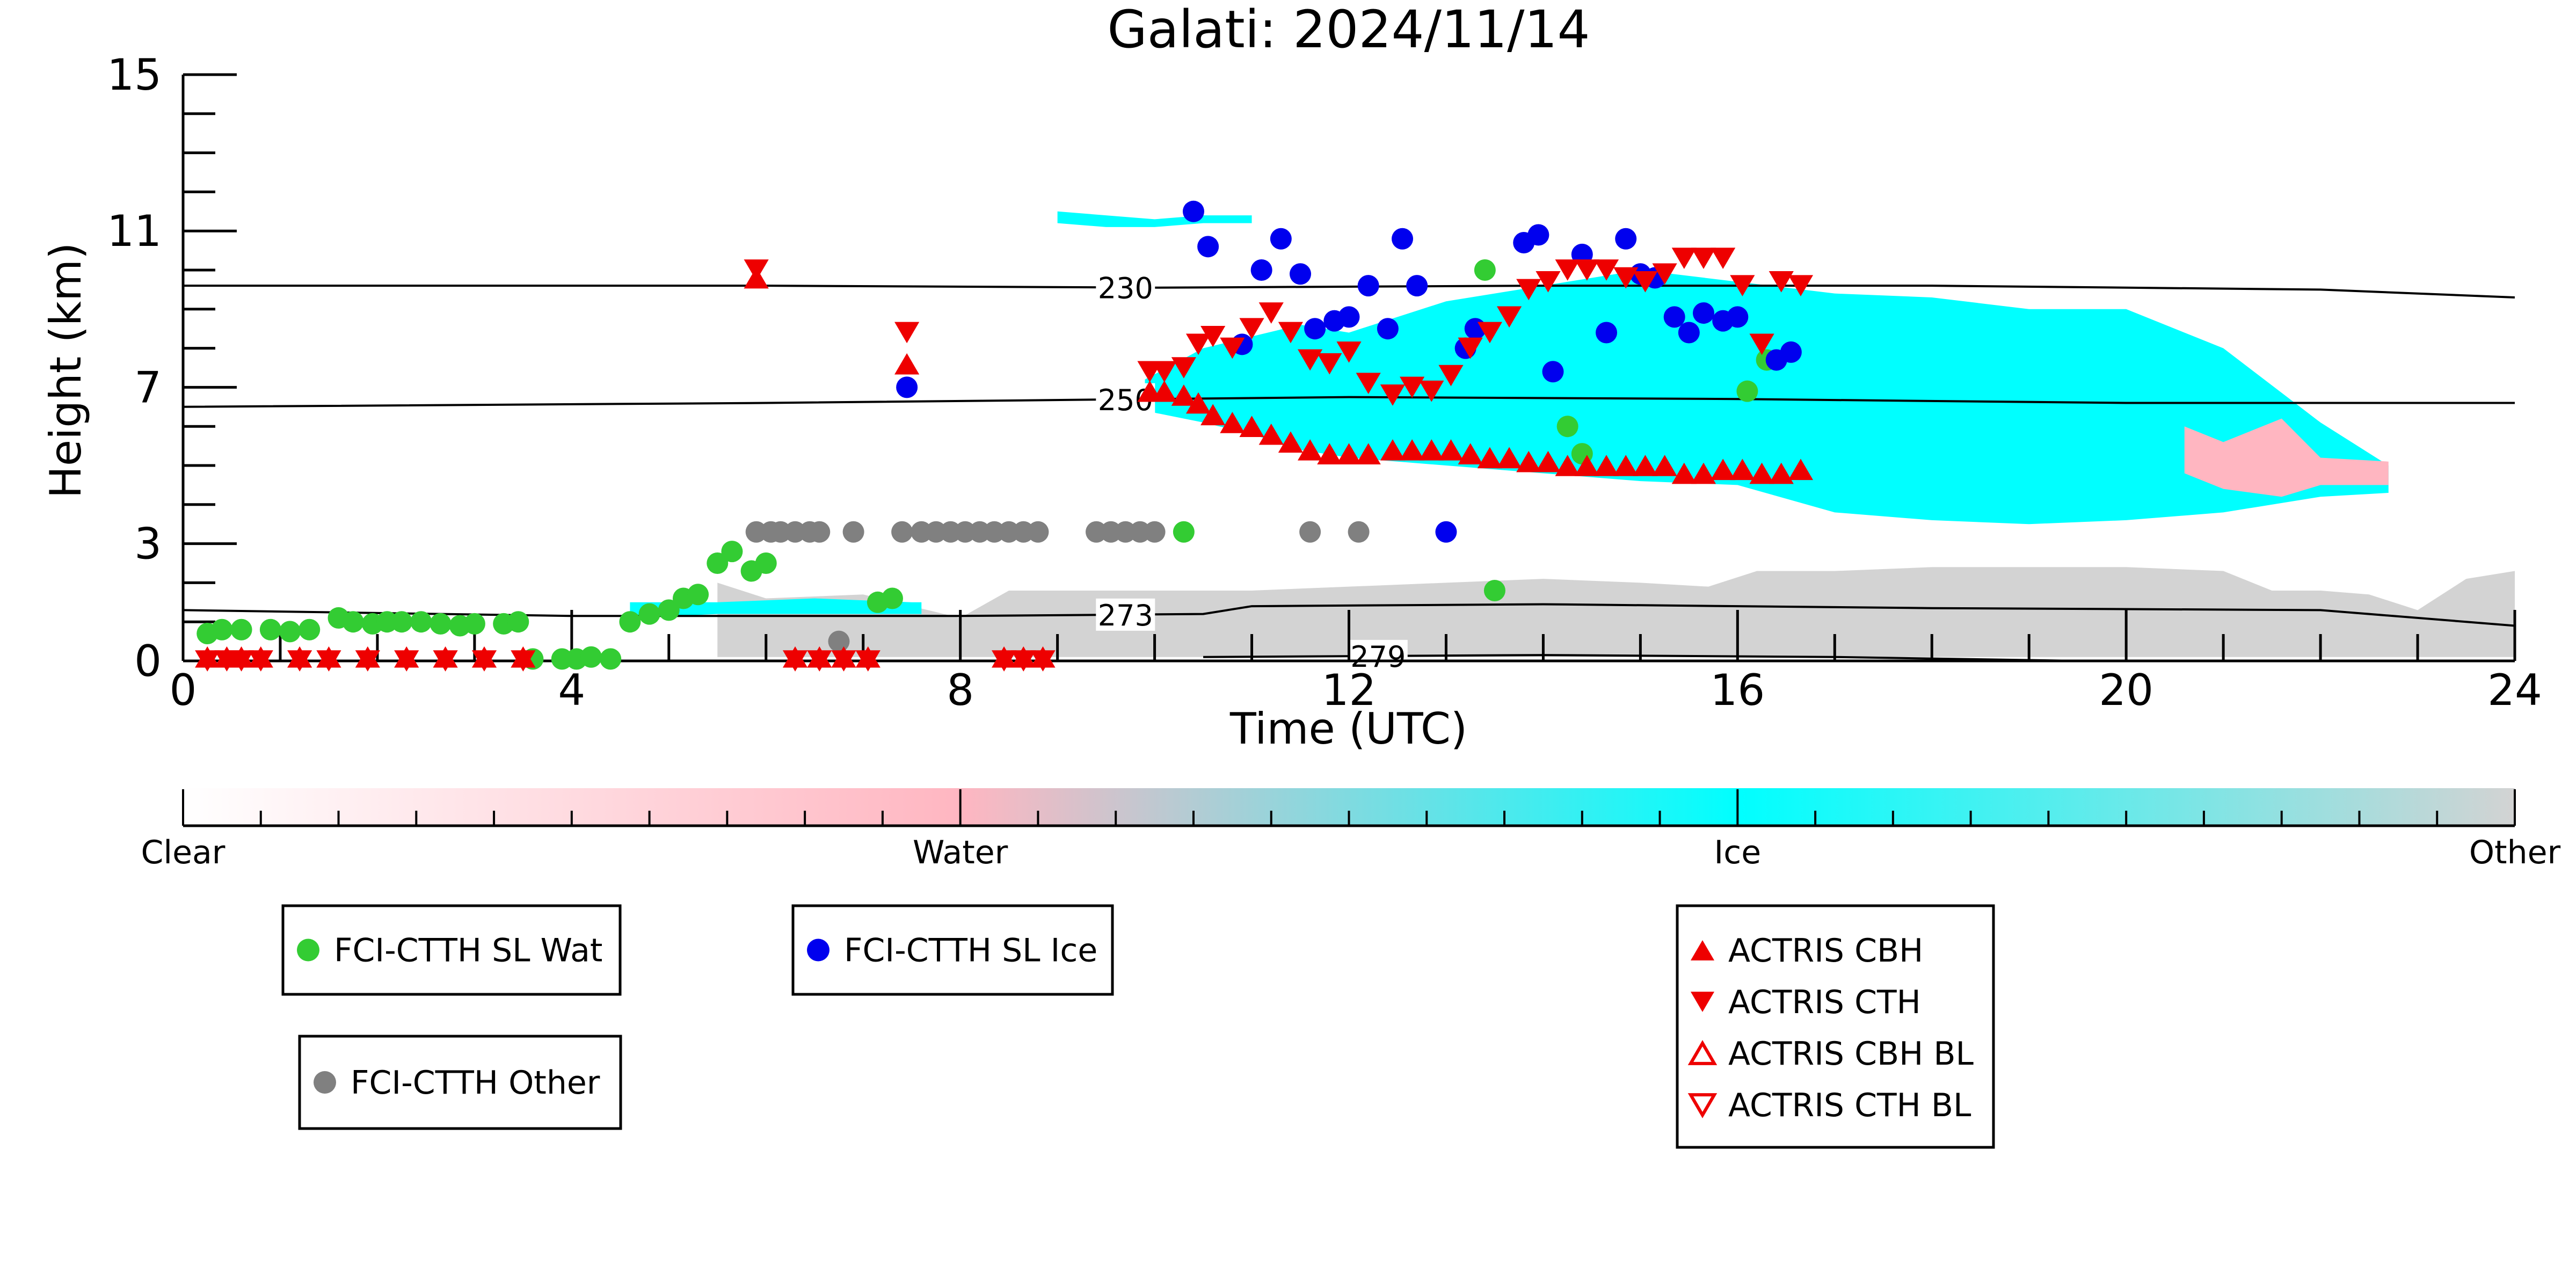 The height and width of the screenshot is (1288, 2576). I want to click on y-tick-label: 0, so click(148, 661).